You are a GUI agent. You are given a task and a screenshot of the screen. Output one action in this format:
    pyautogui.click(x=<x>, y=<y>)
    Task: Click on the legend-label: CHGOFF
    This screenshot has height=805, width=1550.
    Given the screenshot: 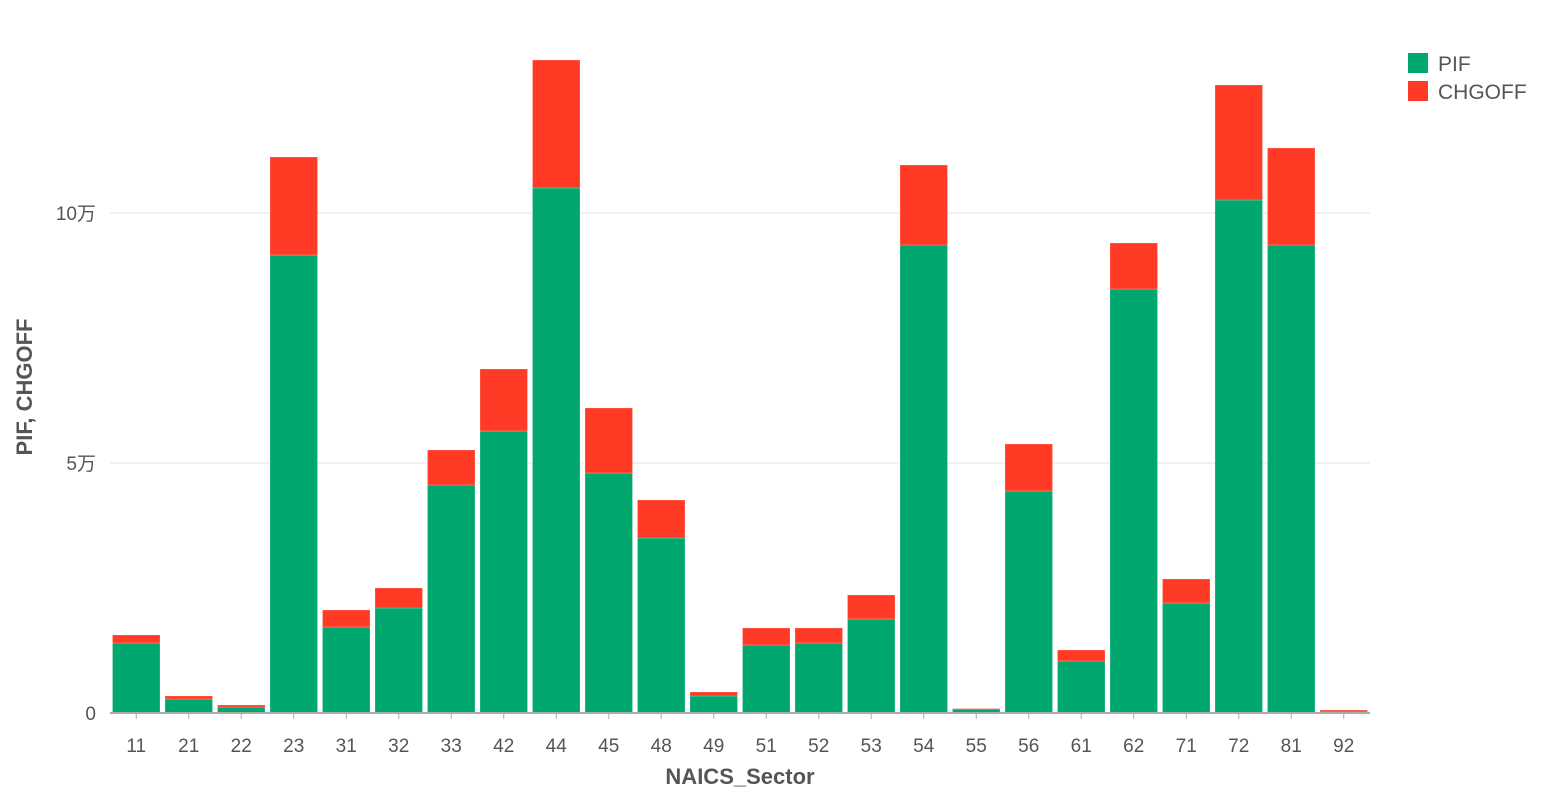 What is the action you would take?
    pyautogui.click(x=1482, y=92)
    